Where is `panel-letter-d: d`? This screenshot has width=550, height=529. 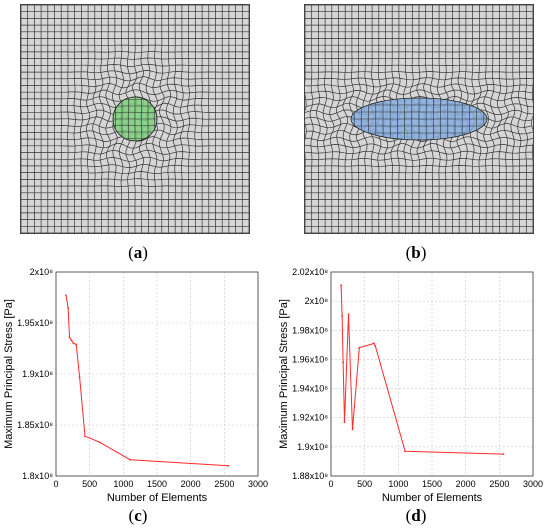
panel-letter-d: d is located at coordinates (416, 515).